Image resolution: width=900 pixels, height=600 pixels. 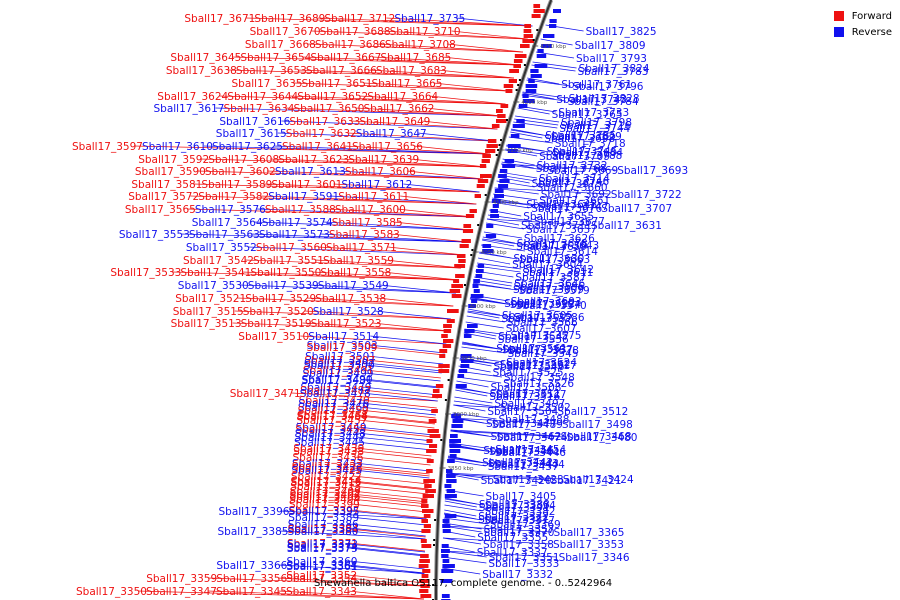 I want to click on gene-label: Sball17_3829, so click(x=586, y=137).